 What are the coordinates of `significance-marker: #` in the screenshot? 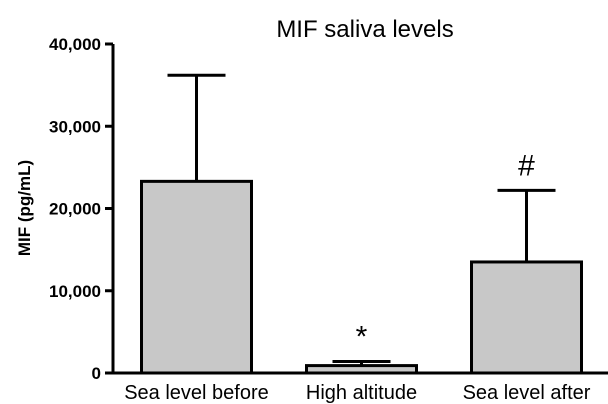 It's located at (526, 165).